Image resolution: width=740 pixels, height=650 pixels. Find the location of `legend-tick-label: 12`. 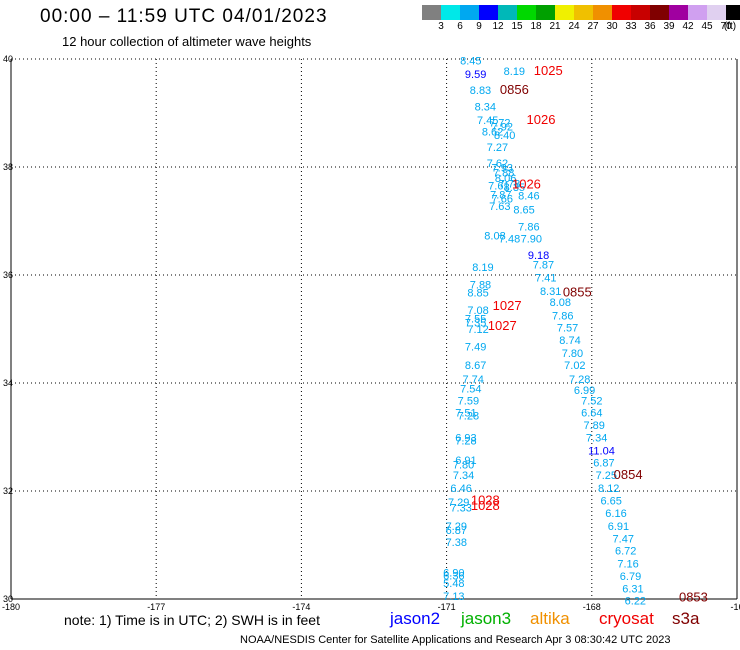

legend-tick-label: 12 is located at coordinates (498, 26).